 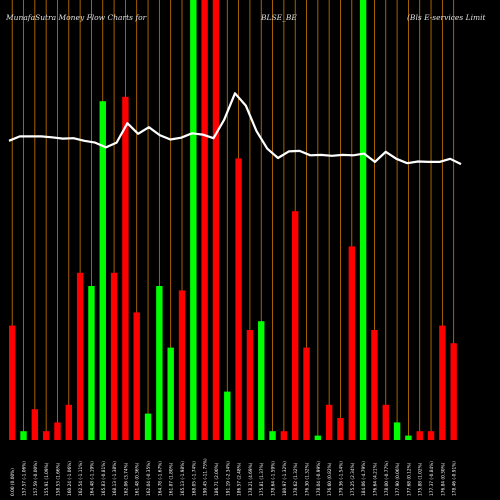 What do you see at coordinates (330, 479) in the screenshot?
I see `x-tick-label: 176.60 (0.82%)` at bounding box center [330, 479].